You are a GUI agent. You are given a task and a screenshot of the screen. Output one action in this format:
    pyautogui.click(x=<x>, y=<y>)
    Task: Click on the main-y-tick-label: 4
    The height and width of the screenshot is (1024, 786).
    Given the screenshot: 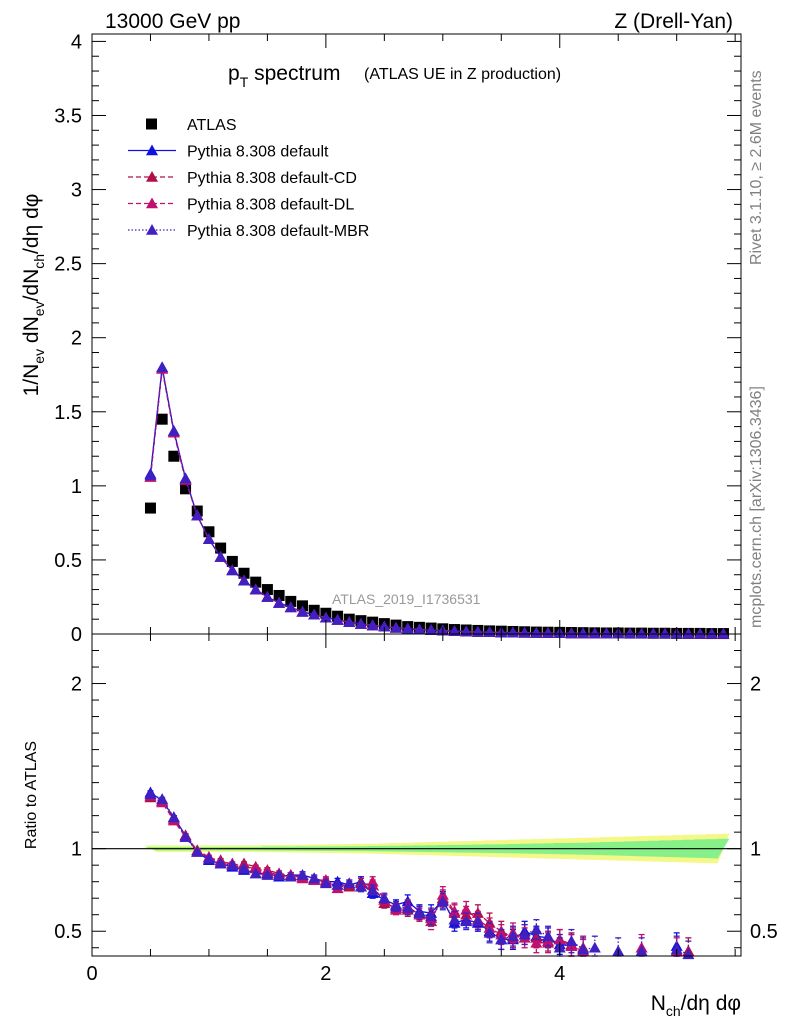 What is the action you would take?
    pyautogui.click(x=76, y=42)
    